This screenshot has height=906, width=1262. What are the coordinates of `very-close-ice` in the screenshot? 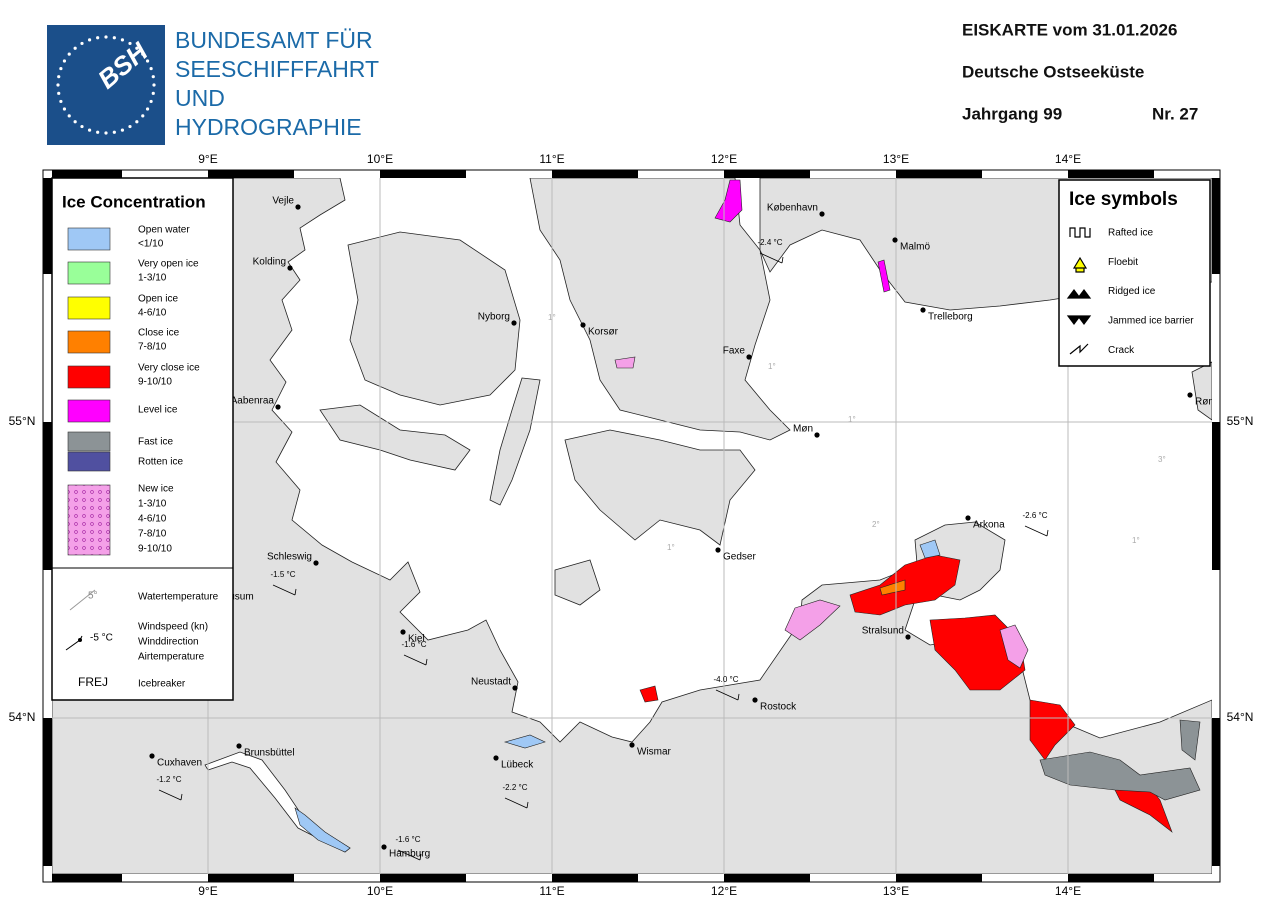 It's located at (1052, 730).